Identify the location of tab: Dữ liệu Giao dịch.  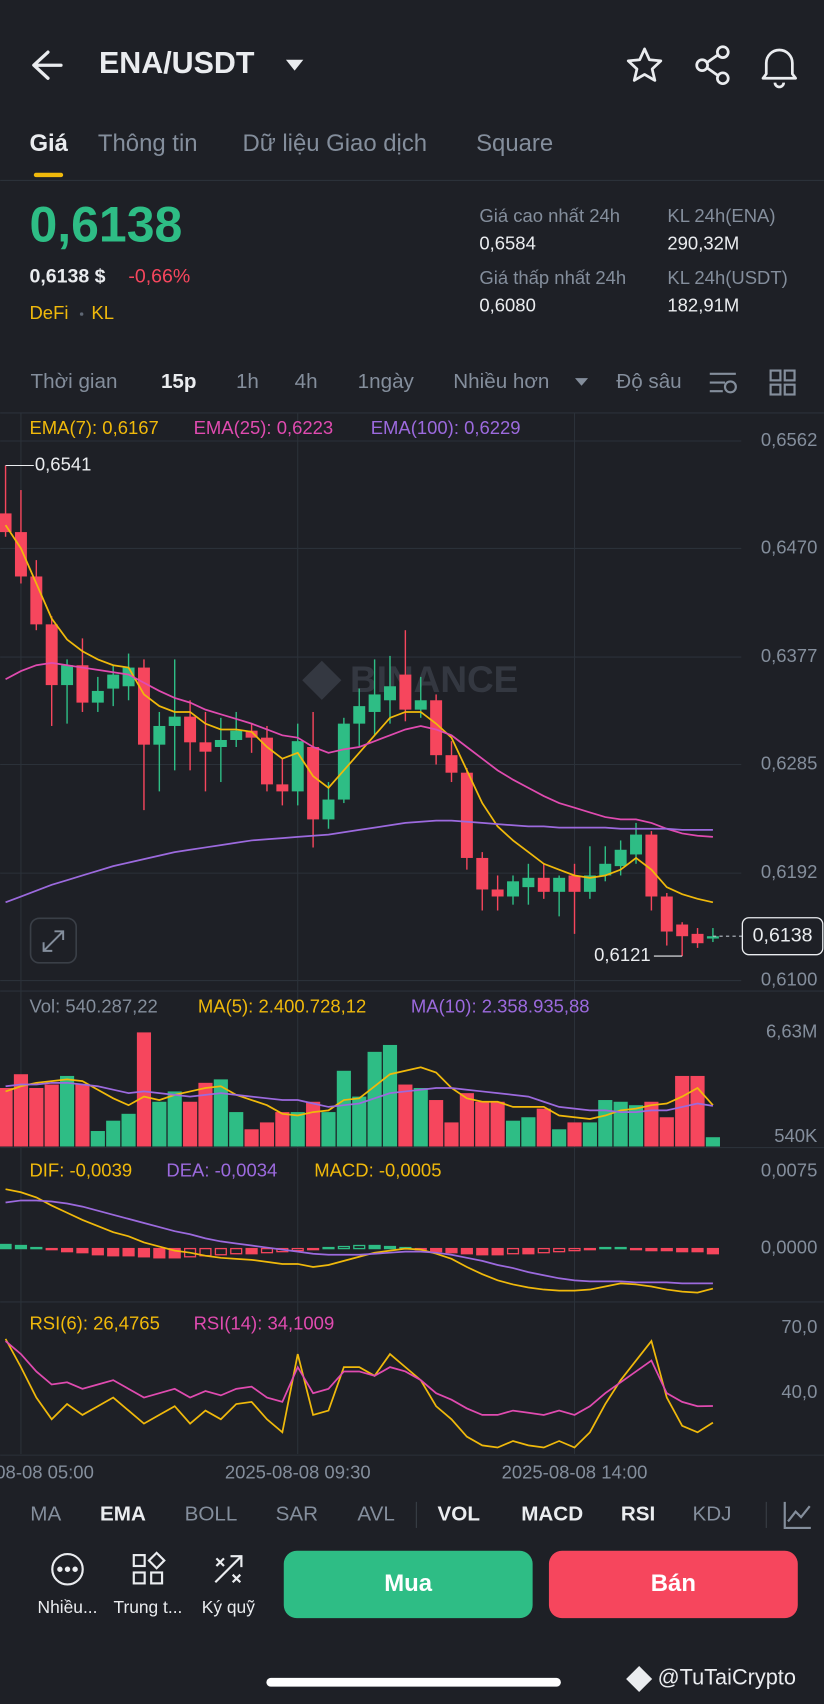
(334, 143).